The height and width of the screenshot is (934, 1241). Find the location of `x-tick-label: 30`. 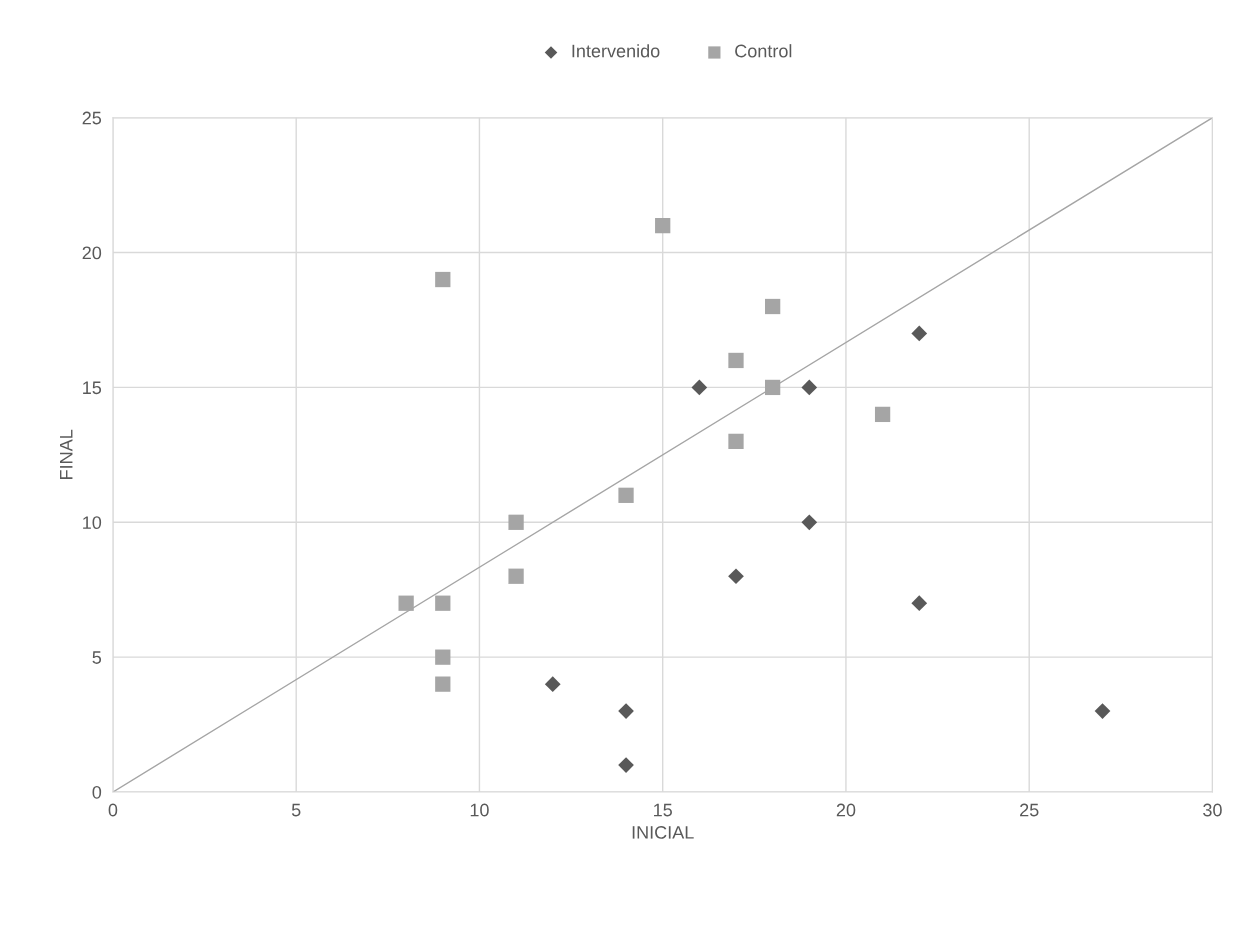

x-tick-label: 30 is located at coordinates (1212, 810).